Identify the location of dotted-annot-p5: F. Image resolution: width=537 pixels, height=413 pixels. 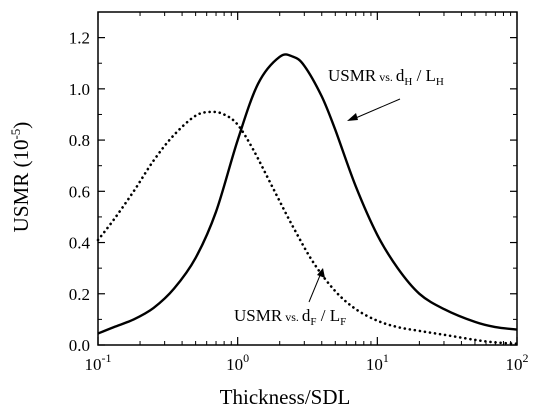
(343, 322).